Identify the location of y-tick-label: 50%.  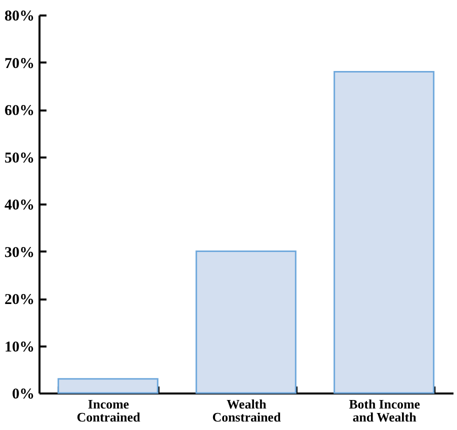
(19, 158).